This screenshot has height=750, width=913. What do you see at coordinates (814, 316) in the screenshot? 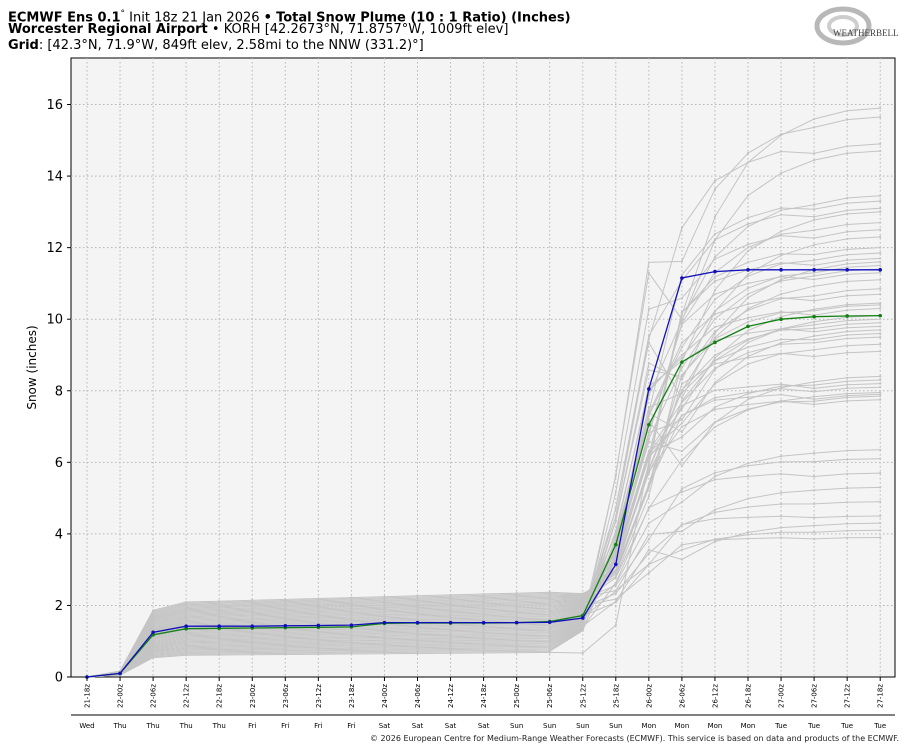
I see `mean-point` at bounding box center [814, 316].